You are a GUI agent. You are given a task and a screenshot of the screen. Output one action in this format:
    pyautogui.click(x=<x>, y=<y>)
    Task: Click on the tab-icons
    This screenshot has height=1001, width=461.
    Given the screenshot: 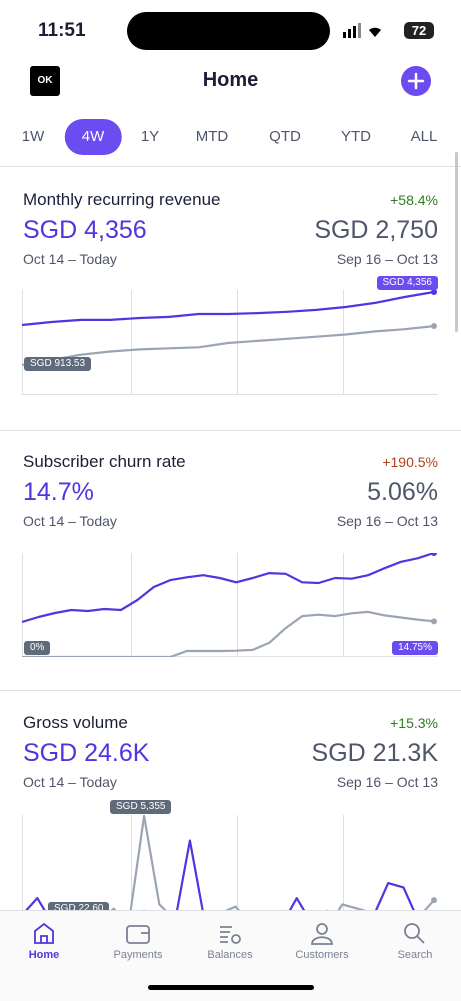 What is the action you would take?
    pyautogui.click(x=229, y=933)
    